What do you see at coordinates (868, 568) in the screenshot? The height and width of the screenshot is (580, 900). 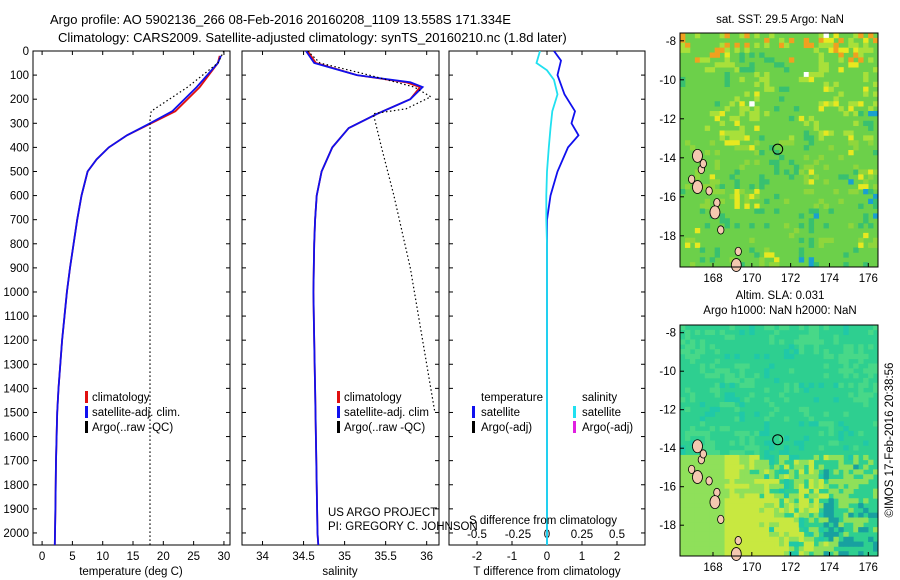 I see `map-x-tick-label: 176` at bounding box center [868, 568].